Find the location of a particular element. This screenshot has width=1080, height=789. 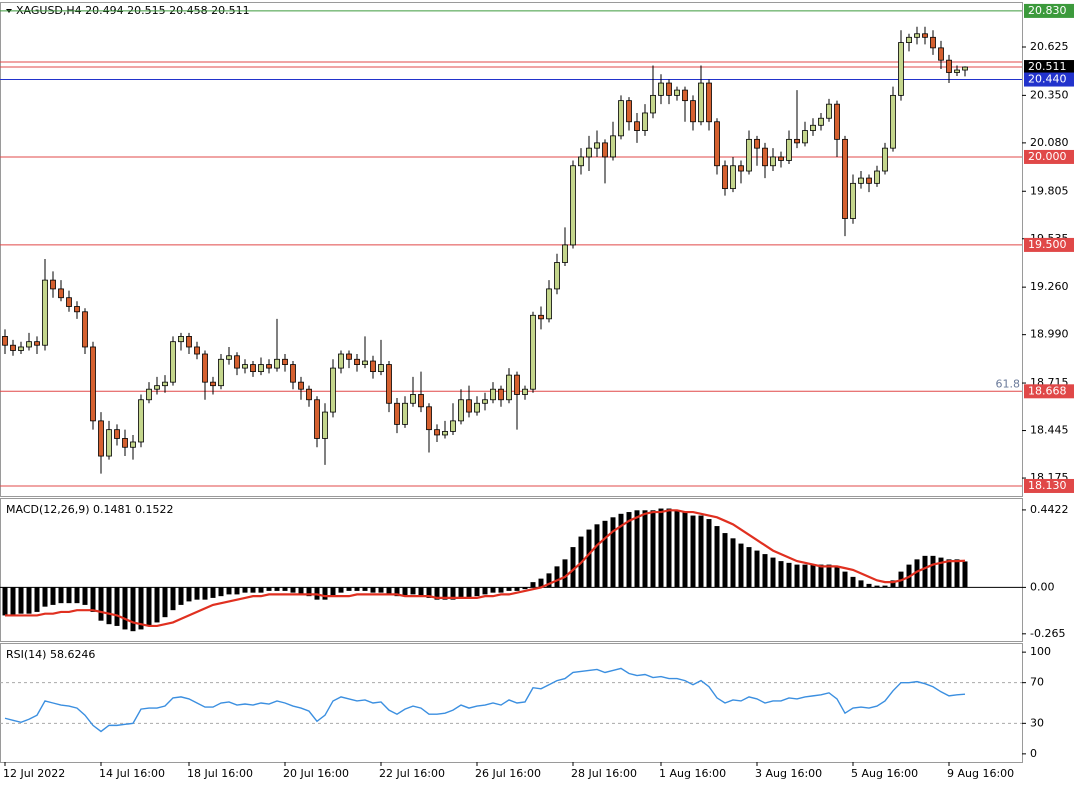

level-label: 20.511 is located at coordinates (1047, 66).